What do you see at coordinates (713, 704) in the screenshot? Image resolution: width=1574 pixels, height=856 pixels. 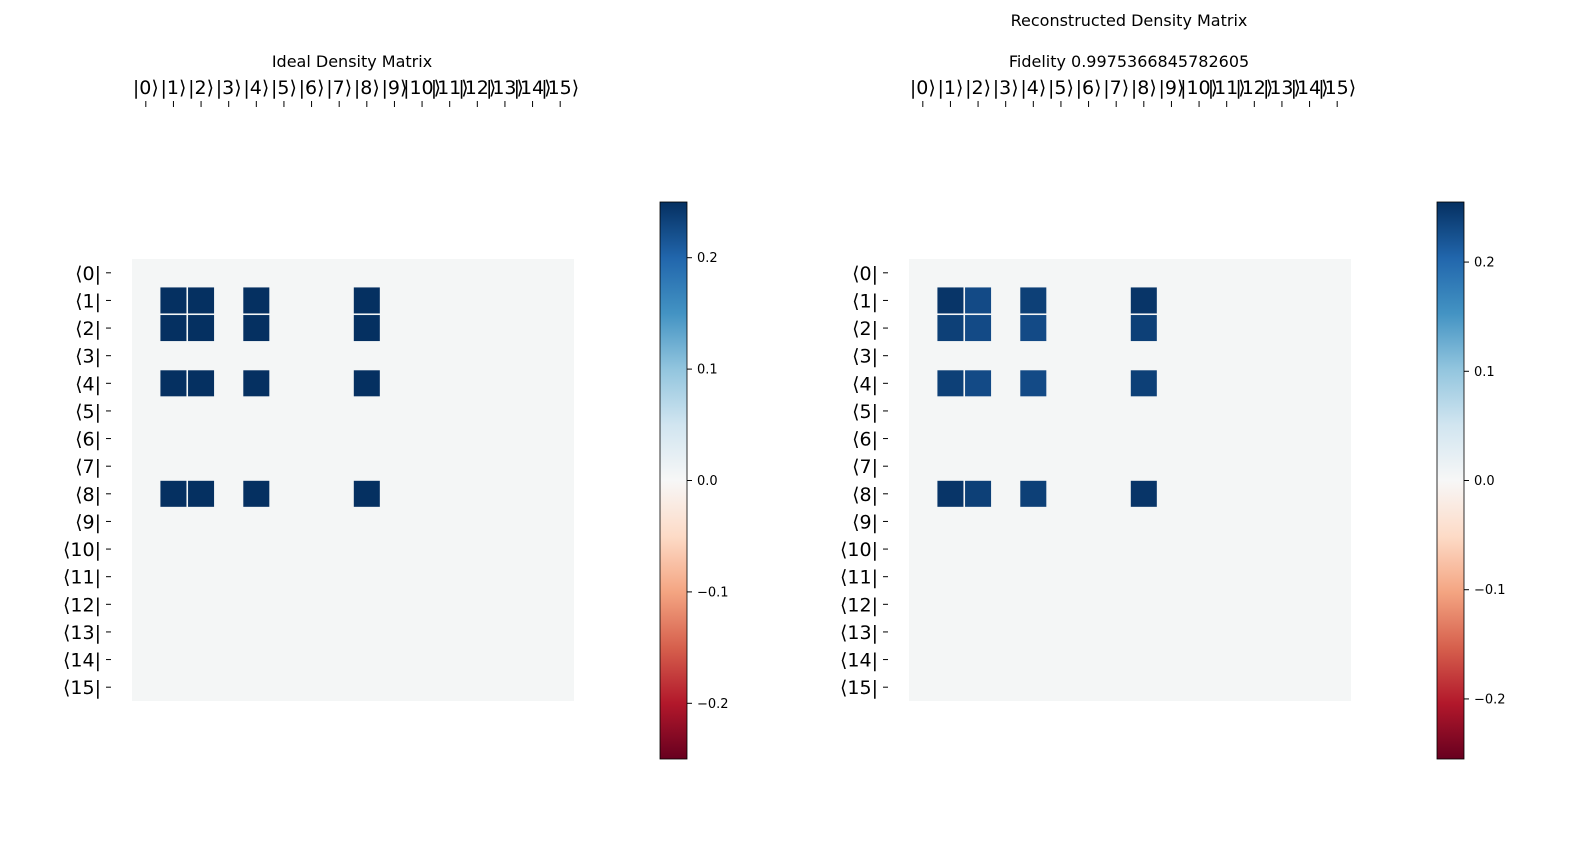 I see `ideal-colorbar-tick-label-4: −0.2` at bounding box center [713, 704].